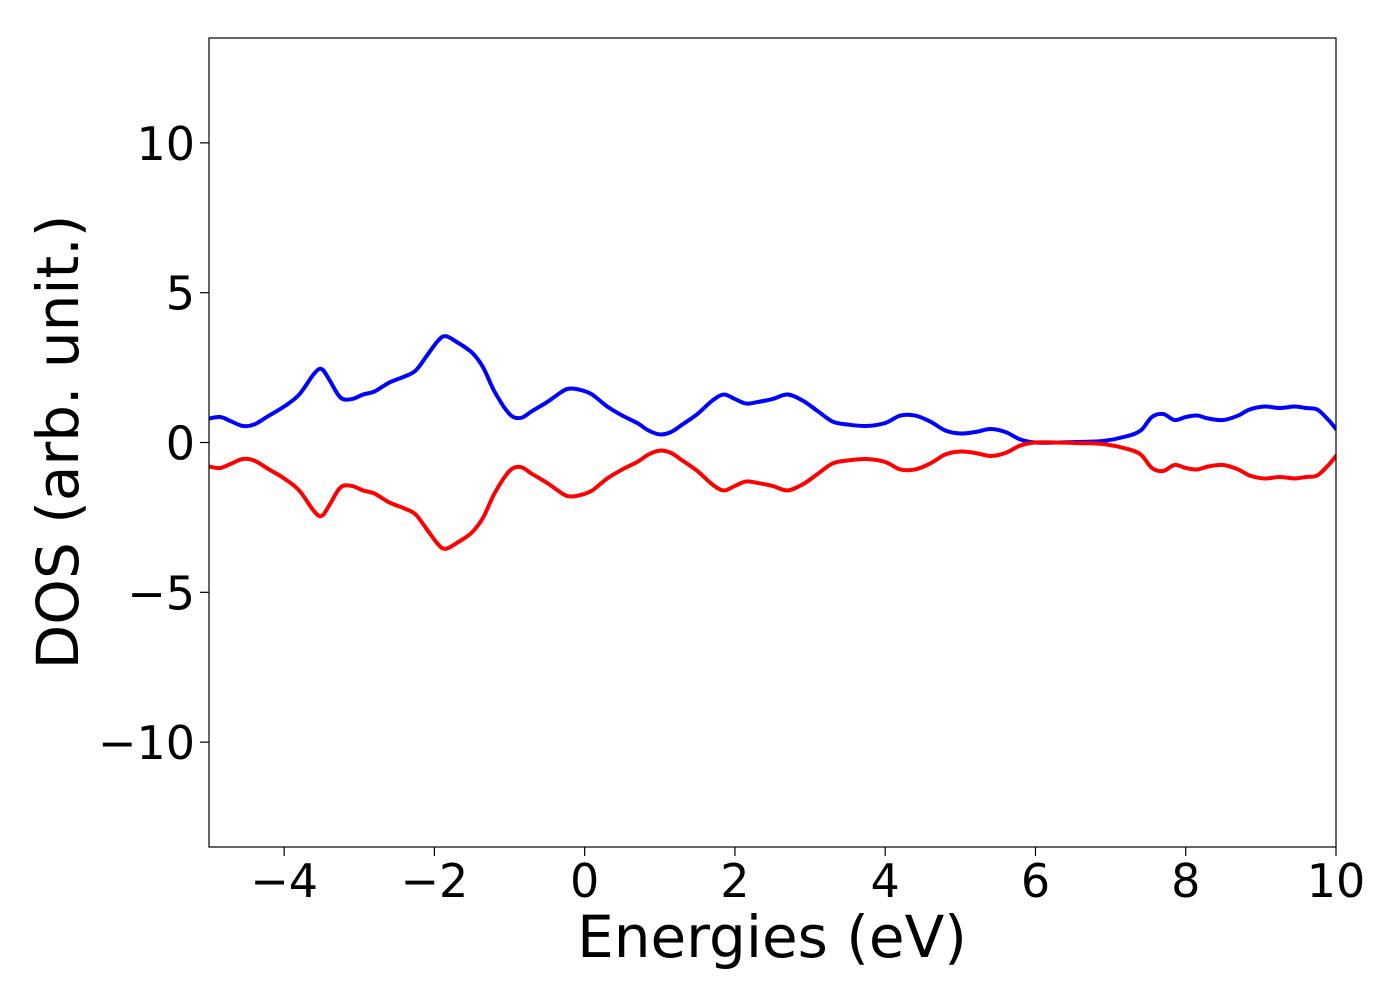 The image size is (1400, 1000). What do you see at coordinates (180, 444) in the screenshot?
I see `y-tick-label: 0` at bounding box center [180, 444].